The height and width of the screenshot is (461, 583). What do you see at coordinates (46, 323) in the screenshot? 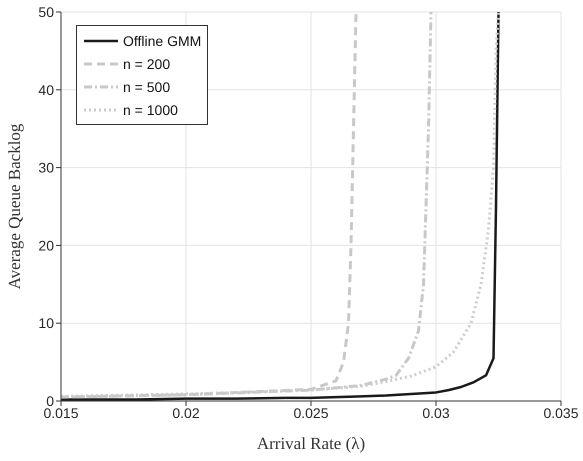
I see `y-tick-label: 10` at bounding box center [46, 323].